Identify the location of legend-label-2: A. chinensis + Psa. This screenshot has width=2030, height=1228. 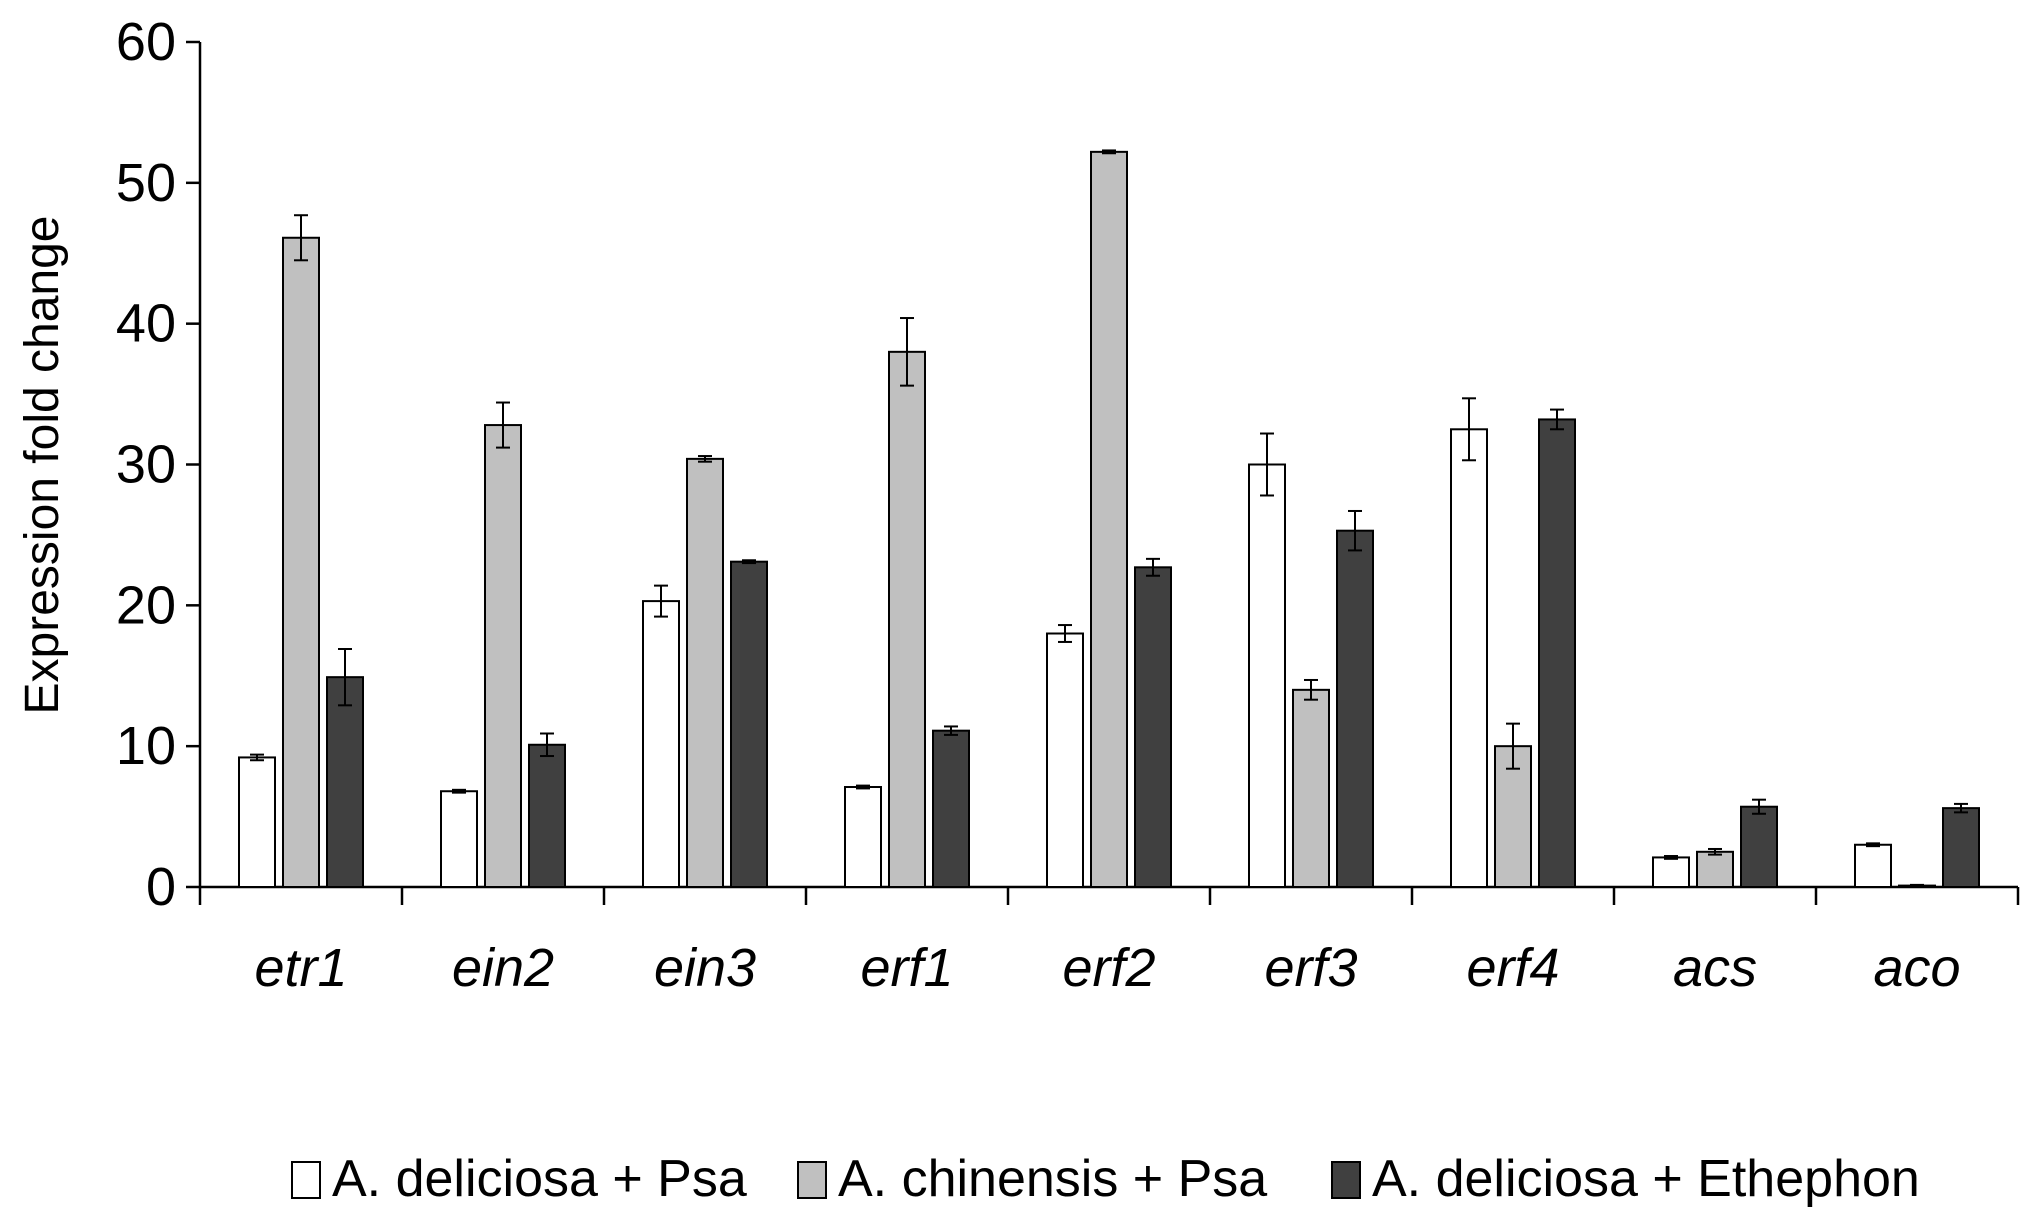
(1052, 1179).